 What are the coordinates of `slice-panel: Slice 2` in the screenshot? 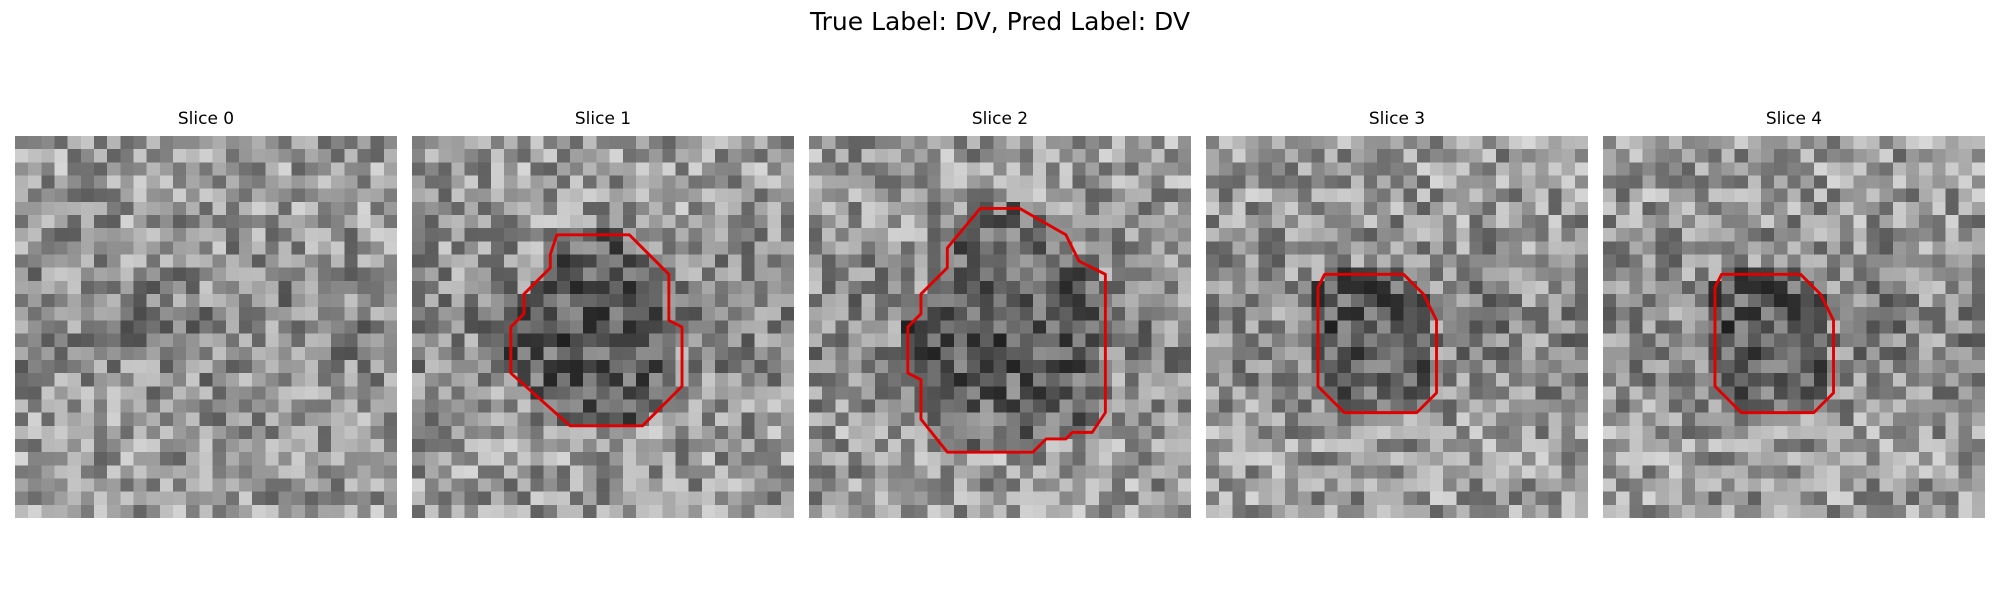 It's located at (1000, 311).